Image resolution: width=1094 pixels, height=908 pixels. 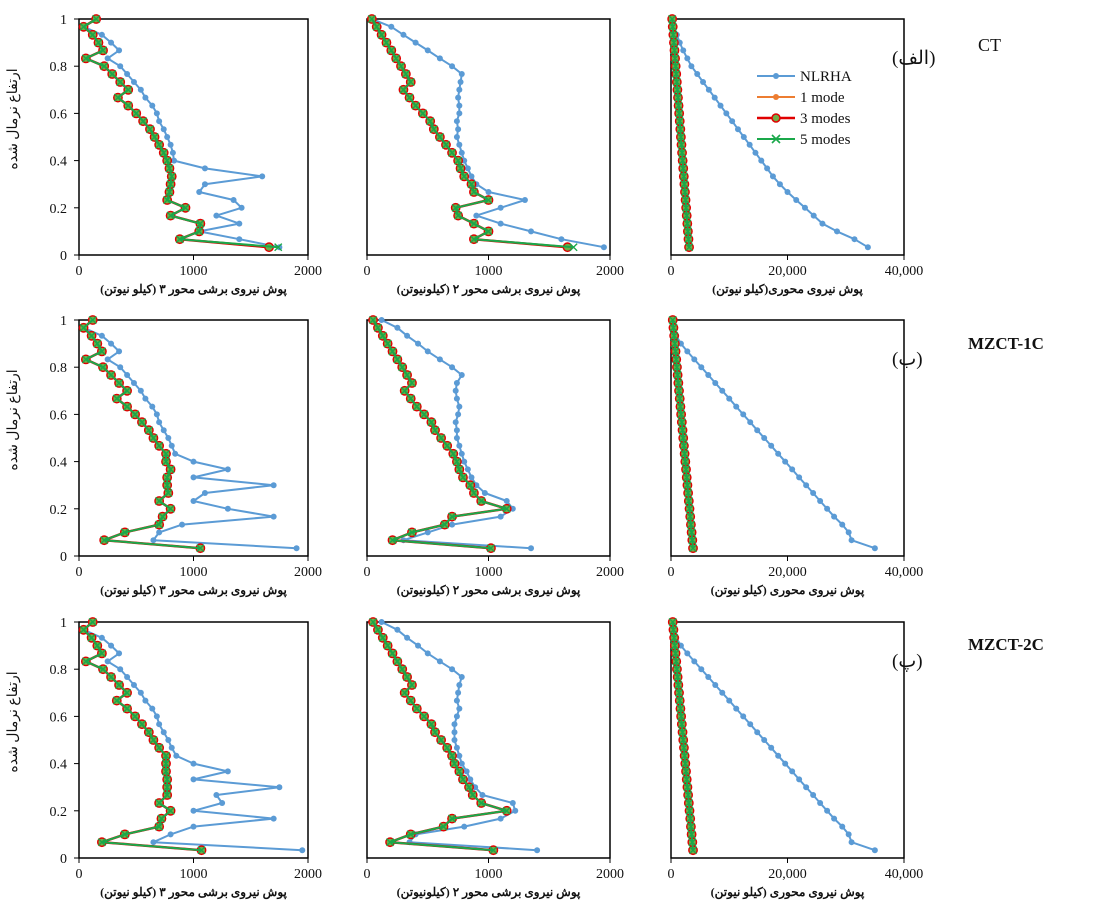 I want to click on x-axis-label: پوش نیروی برشی محور ۳ (کیلو نیوتن), so click(x=193, y=590).